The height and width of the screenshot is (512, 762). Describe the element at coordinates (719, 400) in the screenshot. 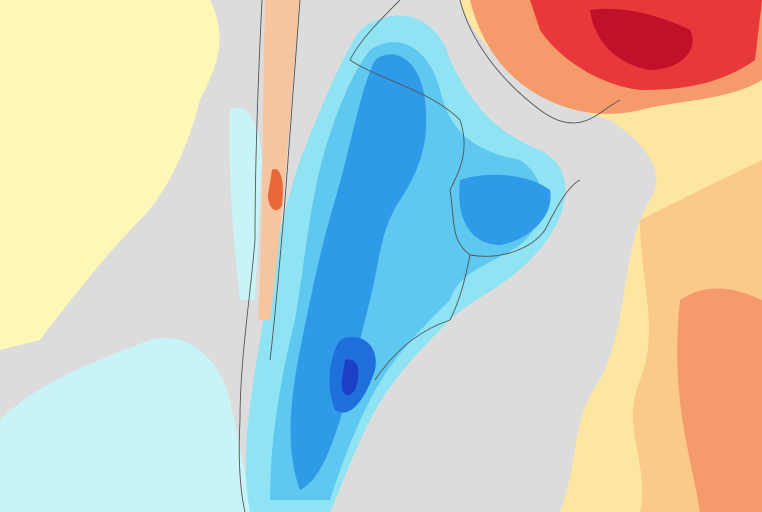

I see `warm-anomaly-deep-orange` at that location.